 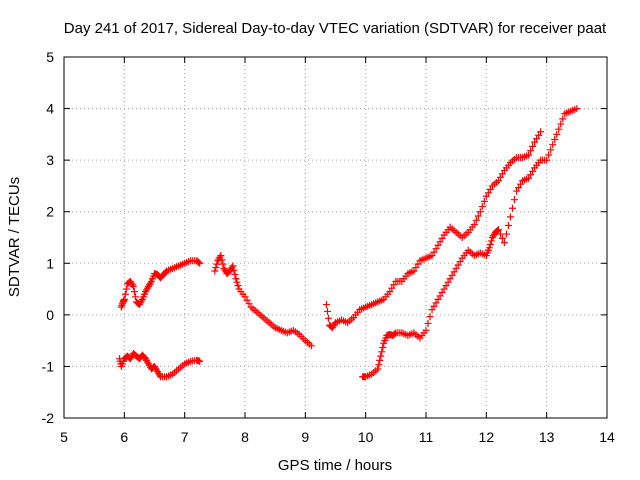 I want to click on x-tick-label: 5, so click(x=64, y=437).